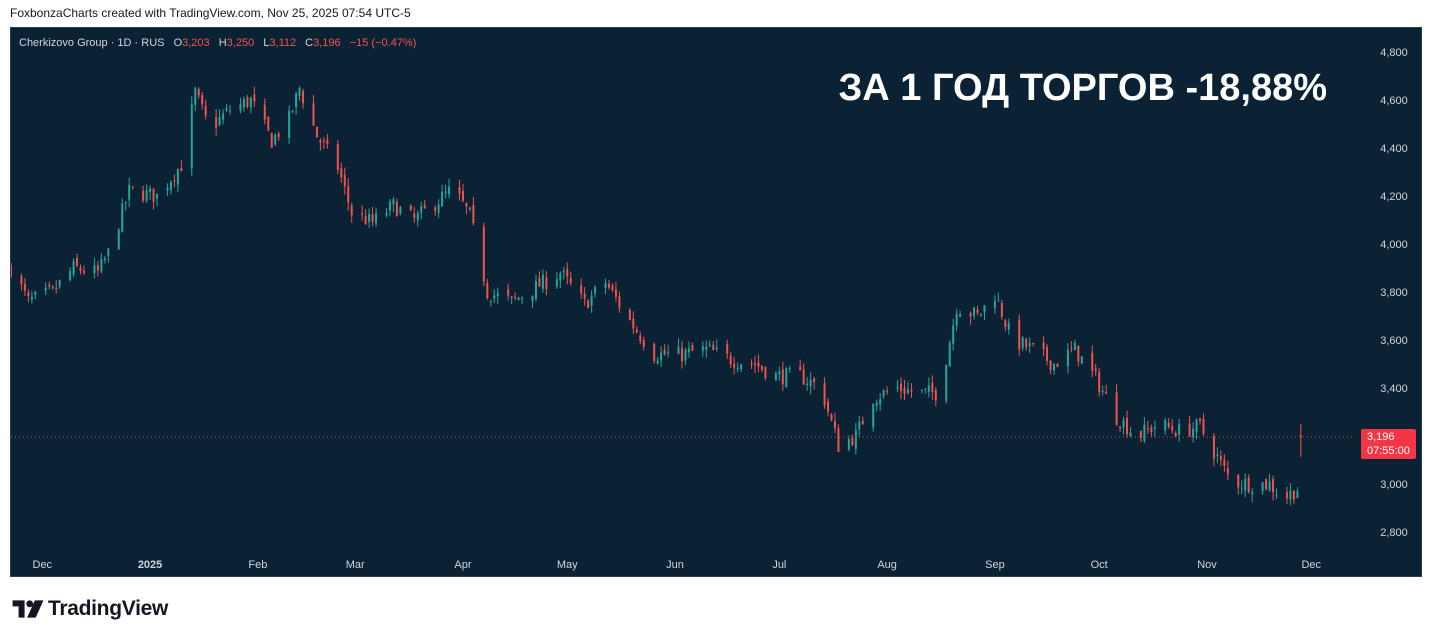 This screenshot has width=1433, height=638. I want to click on time-tick-label: Dec, so click(1311, 565).